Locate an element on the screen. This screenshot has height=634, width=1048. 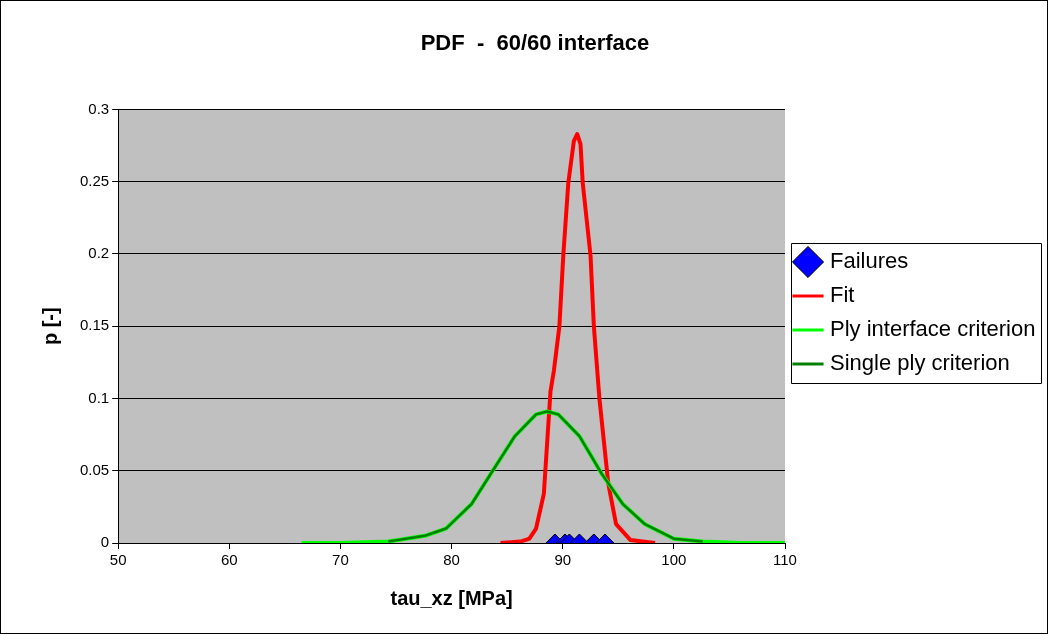
x-tick-label: 60 is located at coordinates (229, 560).